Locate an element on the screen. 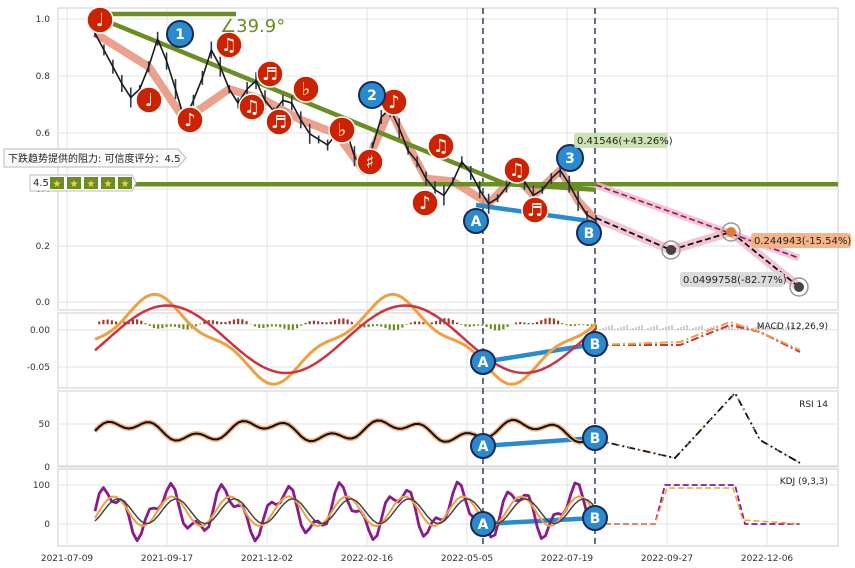 The image size is (855, 568). kdj-y-tick-label: 100 is located at coordinates (41, 486).